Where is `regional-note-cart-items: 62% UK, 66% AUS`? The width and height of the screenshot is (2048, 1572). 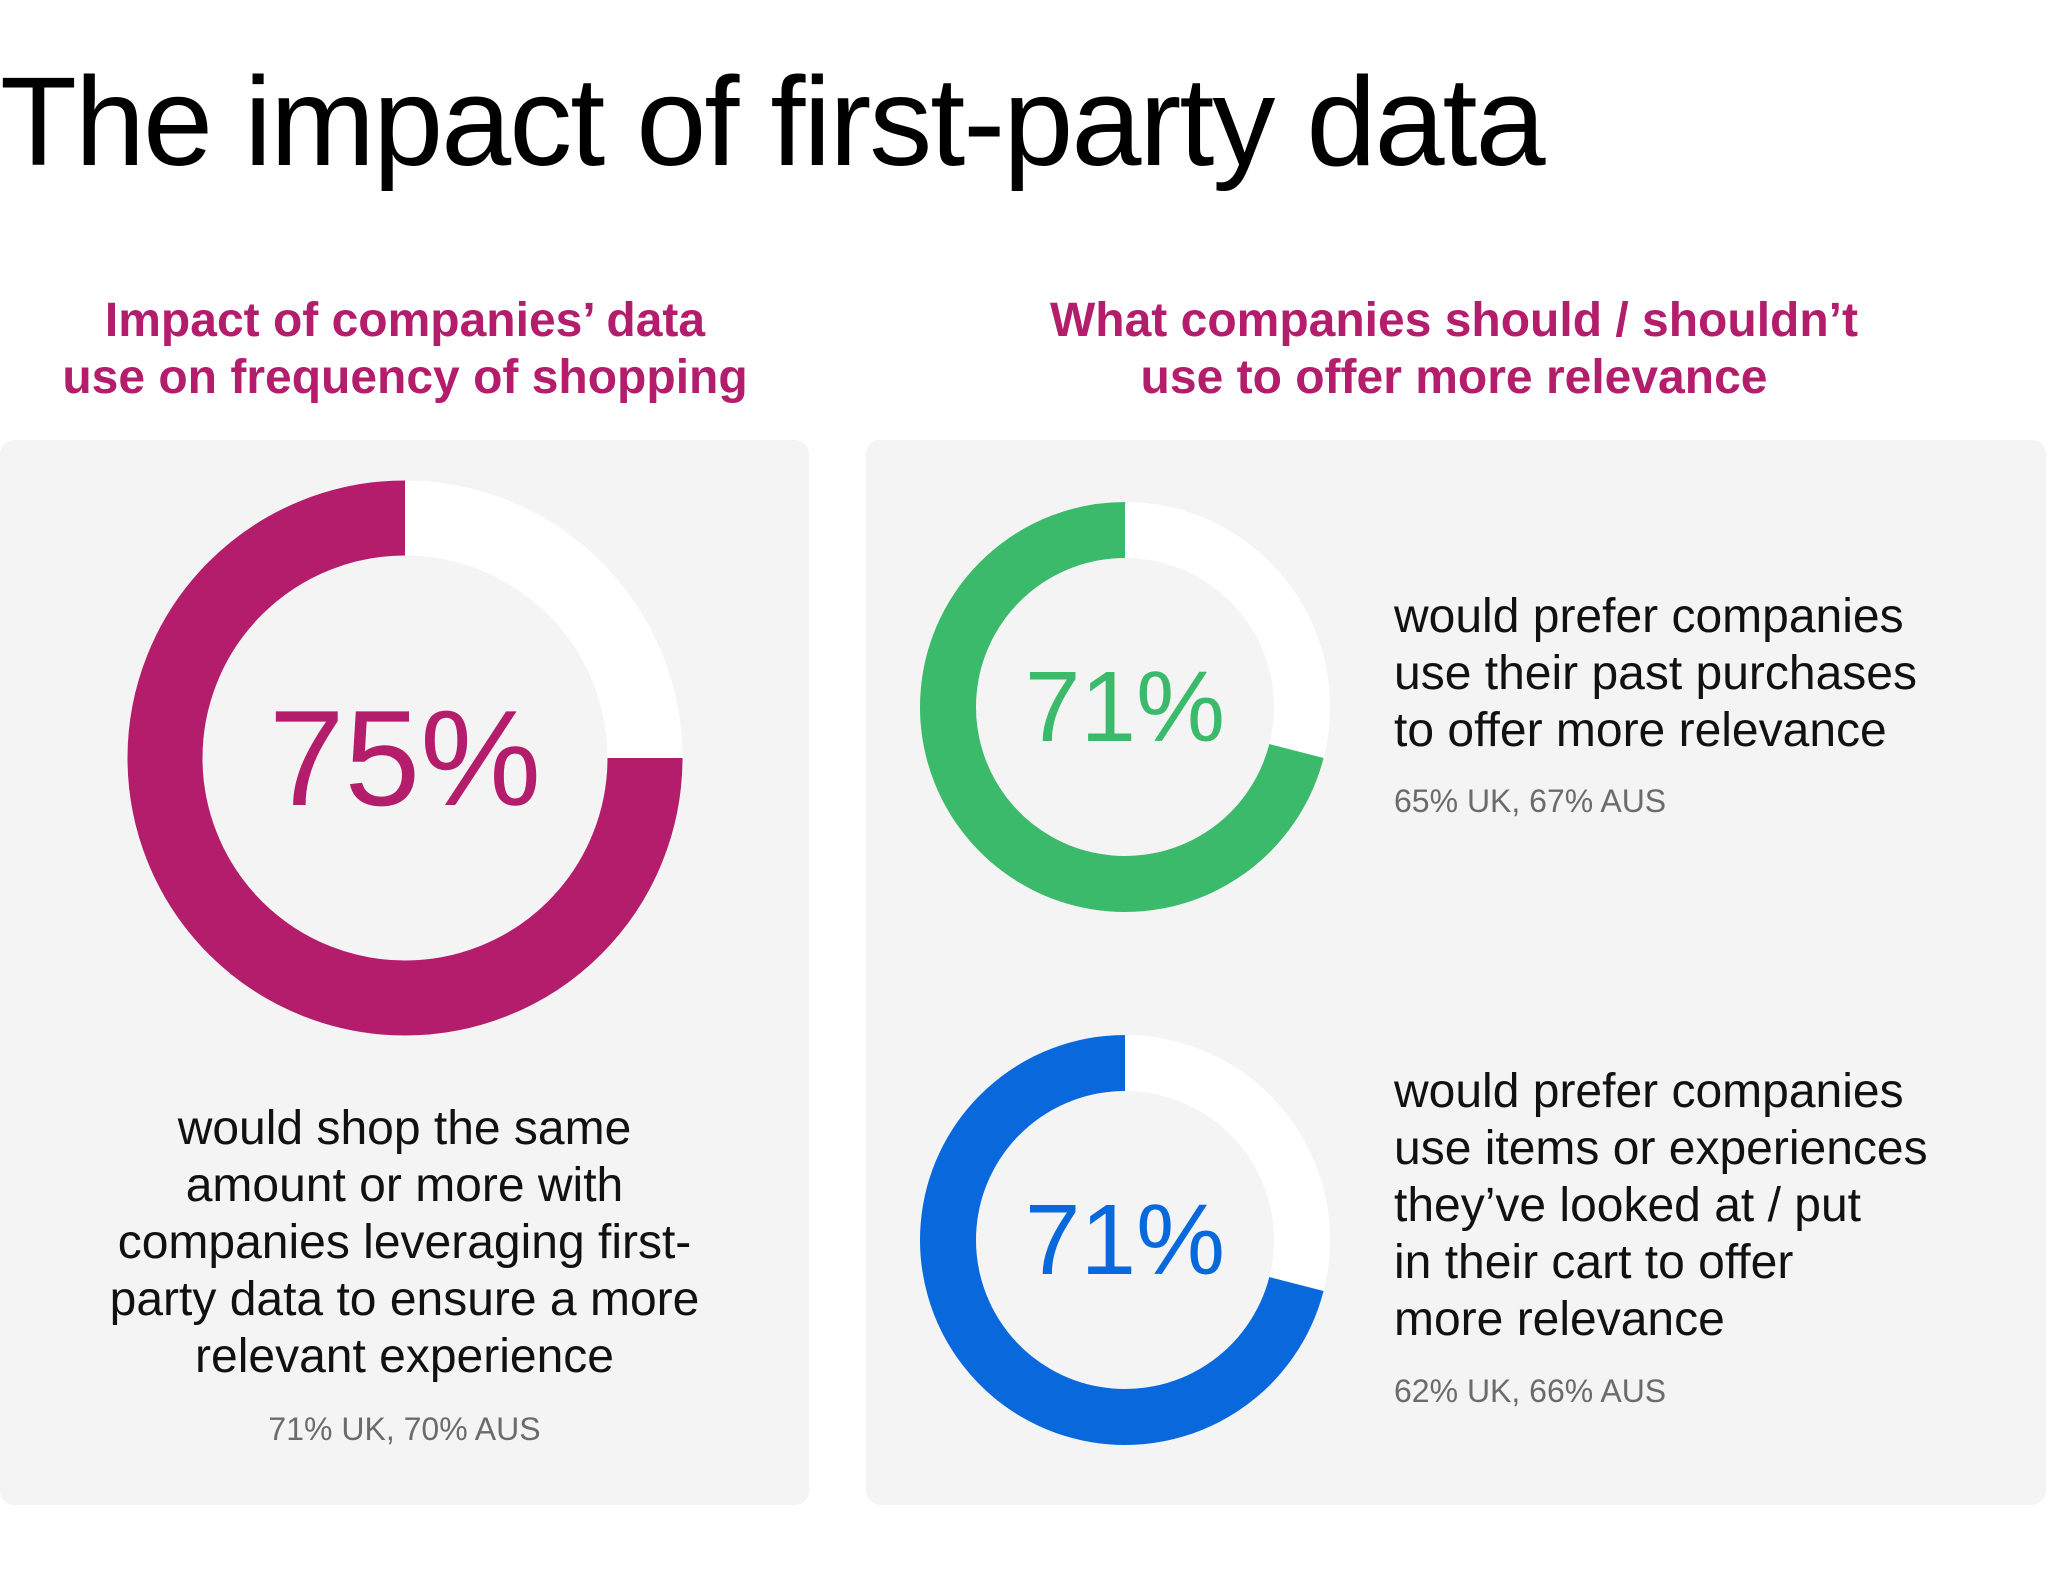
regional-note-cart-items: 62% UK, 66% AUS is located at coordinates (1530, 1391).